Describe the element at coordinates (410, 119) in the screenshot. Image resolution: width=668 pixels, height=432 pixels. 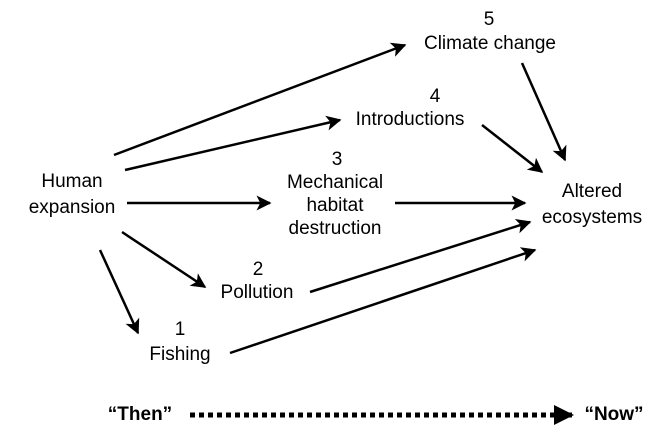
I see `node-label: Introductions` at that location.